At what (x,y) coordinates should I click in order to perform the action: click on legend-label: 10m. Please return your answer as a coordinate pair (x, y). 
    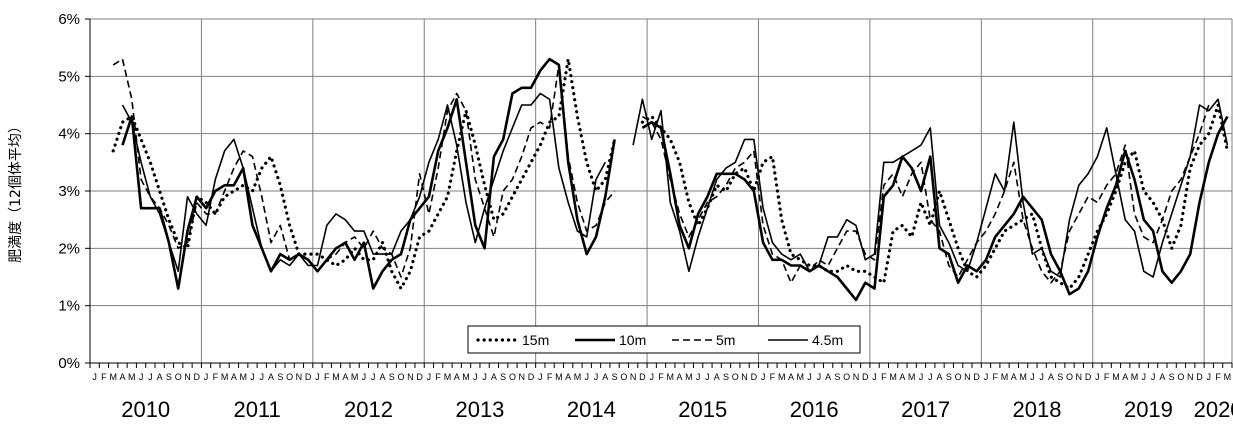
    Looking at the image, I should click on (632, 340).